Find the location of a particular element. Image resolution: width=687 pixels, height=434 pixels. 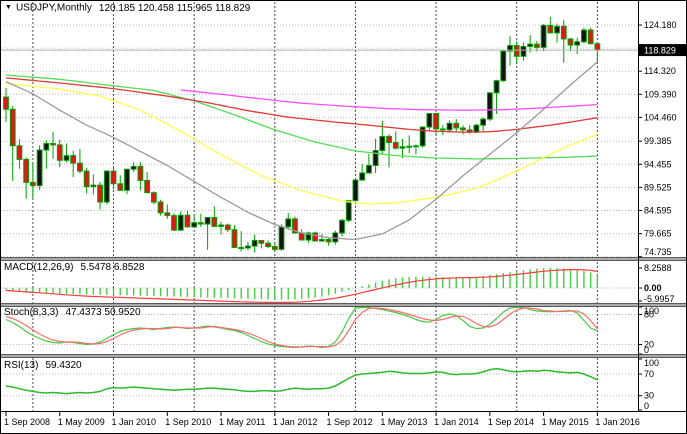

stoch-axis-label: 100 is located at coordinates (651, 311).